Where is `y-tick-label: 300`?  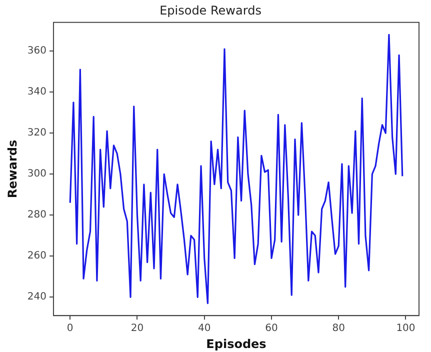
y-tick-label: 300 is located at coordinates (36, 174).